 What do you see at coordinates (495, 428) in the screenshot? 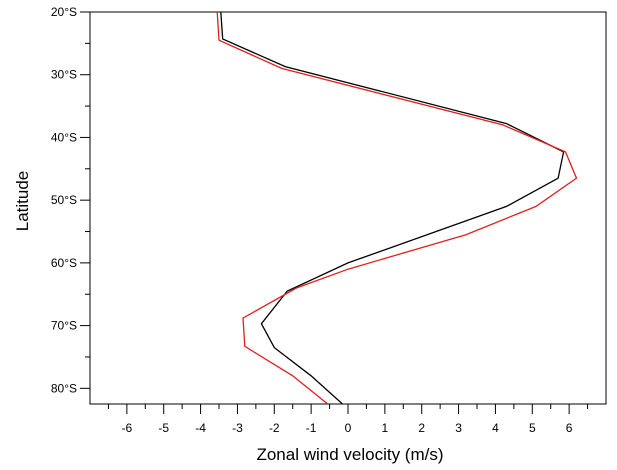
I see `x-tick-label: 4` at bounding box center [495, 428].